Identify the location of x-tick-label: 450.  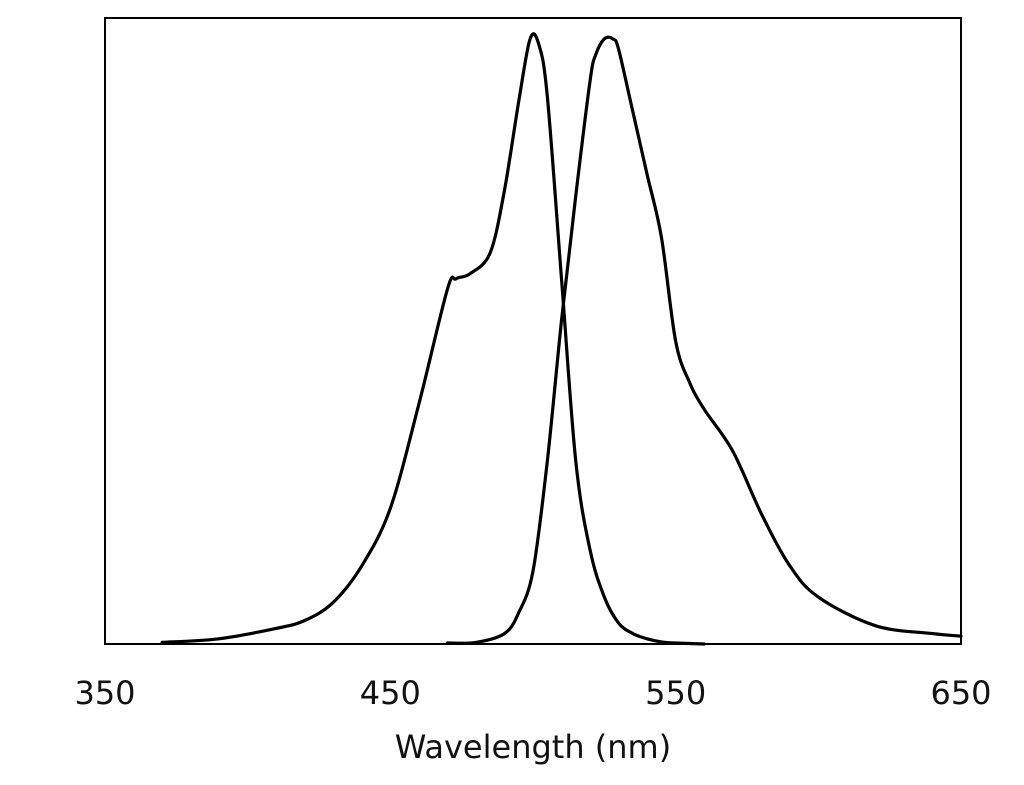
(390, 693).